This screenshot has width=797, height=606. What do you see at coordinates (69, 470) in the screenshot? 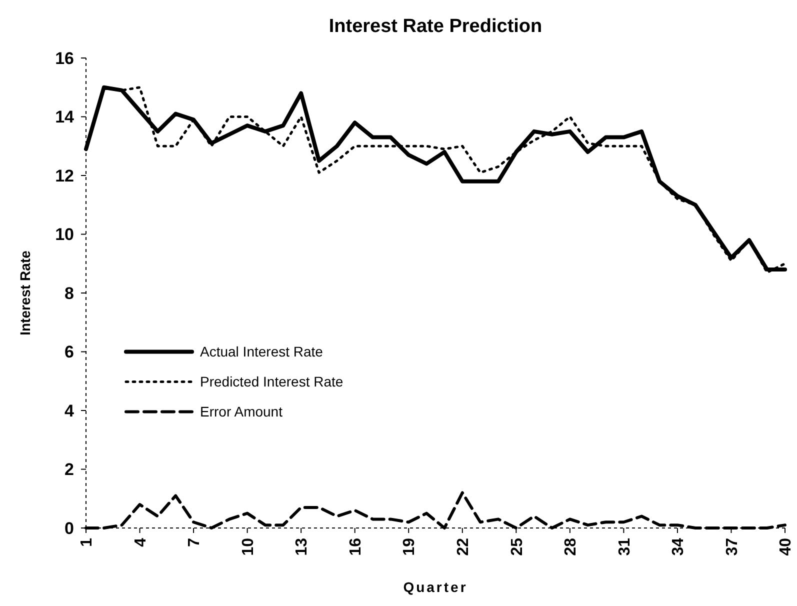
I see `y-tick-label: 2` at bounding box center [69, 470].